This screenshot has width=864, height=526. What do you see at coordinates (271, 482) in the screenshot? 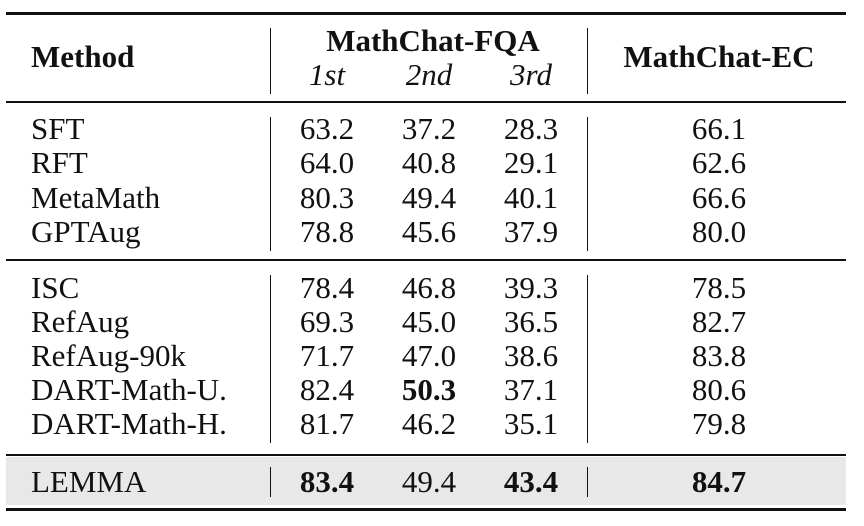
I see `section3-vline-left` at bounding box center [271, 482].